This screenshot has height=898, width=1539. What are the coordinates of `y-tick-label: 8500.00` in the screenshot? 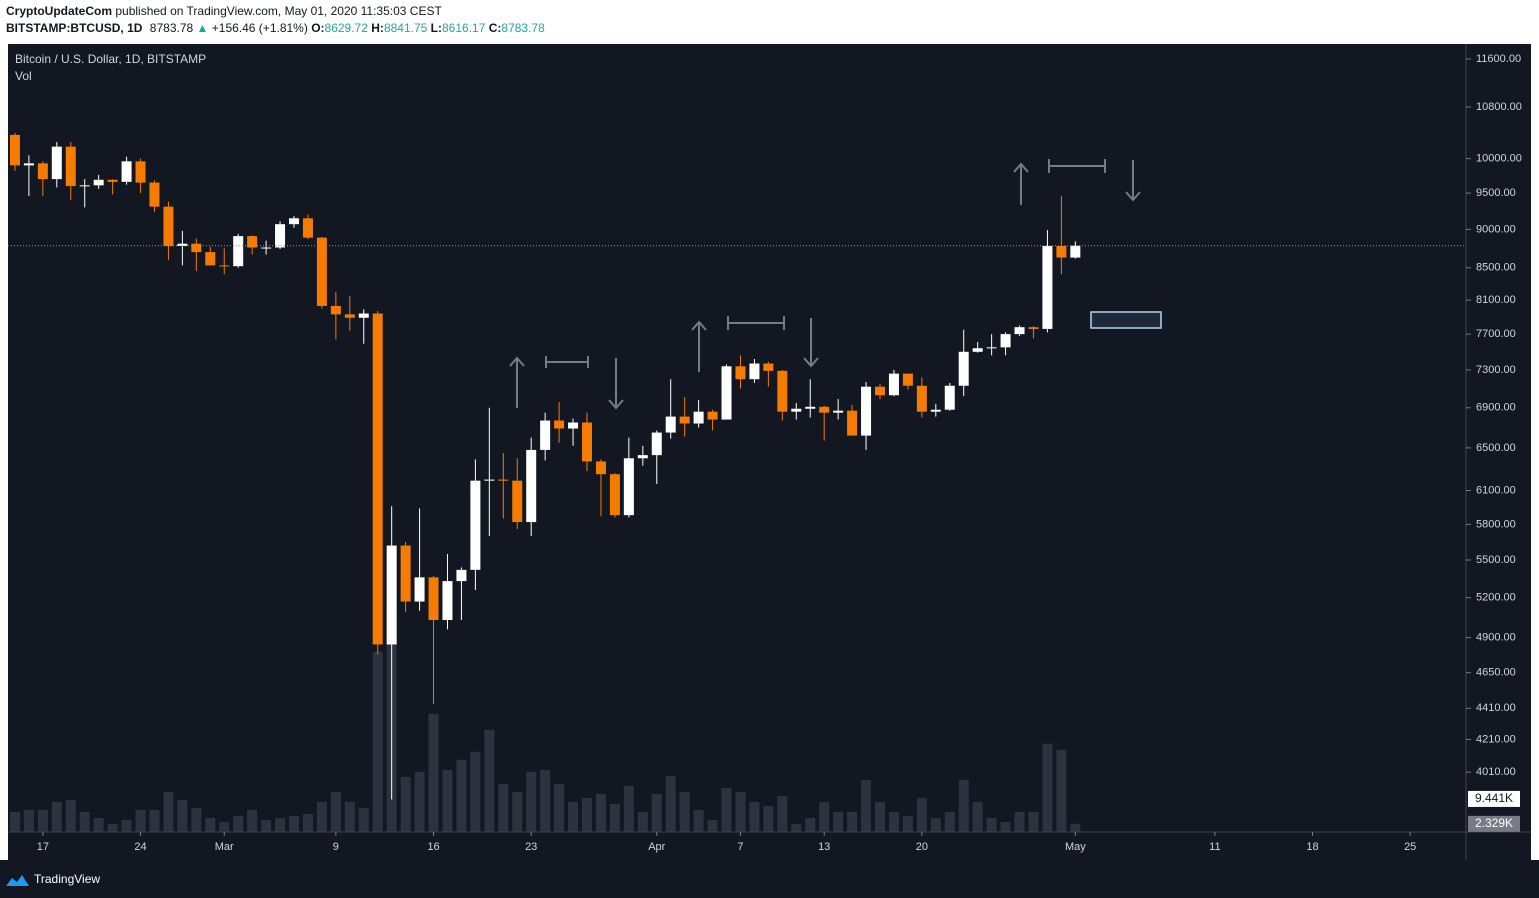 It's located at (1496, 268).